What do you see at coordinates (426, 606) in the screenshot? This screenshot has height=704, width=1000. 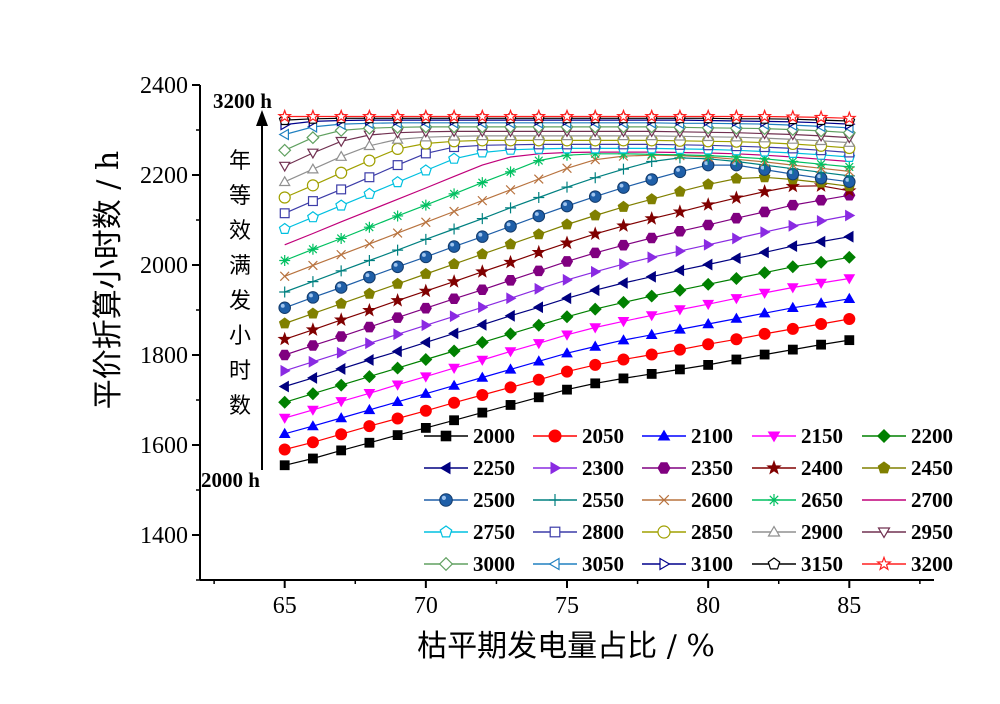 I see `x-tick-label: 70` at bounding box center [426, 606].